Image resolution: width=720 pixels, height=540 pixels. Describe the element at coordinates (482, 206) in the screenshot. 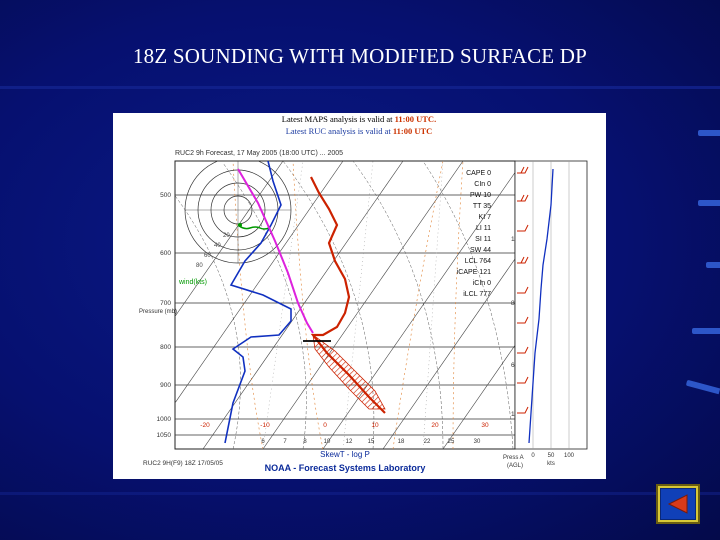

I see `index-tt: TT 35` at that location.